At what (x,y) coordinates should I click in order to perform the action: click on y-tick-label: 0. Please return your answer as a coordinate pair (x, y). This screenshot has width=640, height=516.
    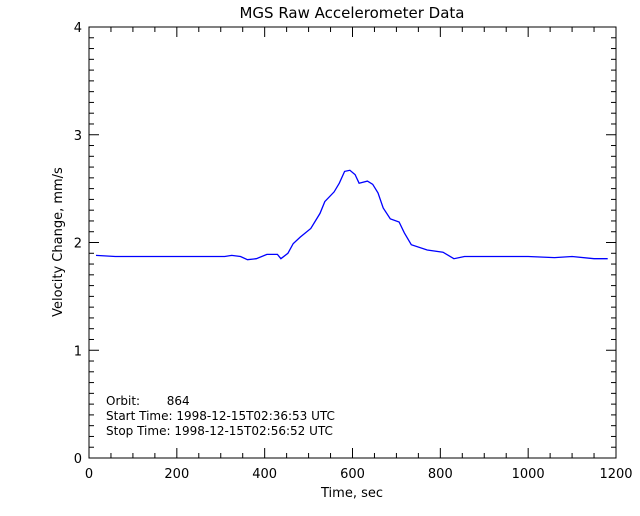
    Looking at the image, I should click on (78, 459).